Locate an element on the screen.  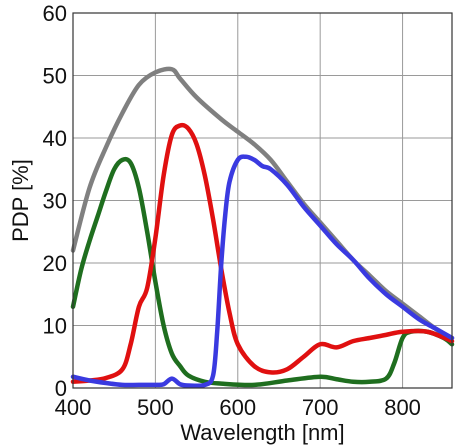
y-tick-label: 20 is located at coordinates (55, 263).